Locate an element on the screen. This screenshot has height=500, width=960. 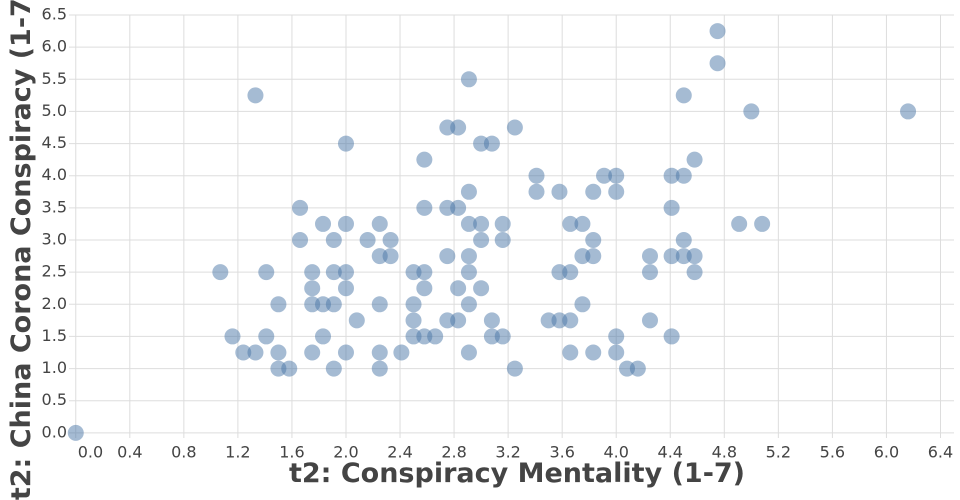
x-tick-label: 6.4 is located at coordinates (940, 452).